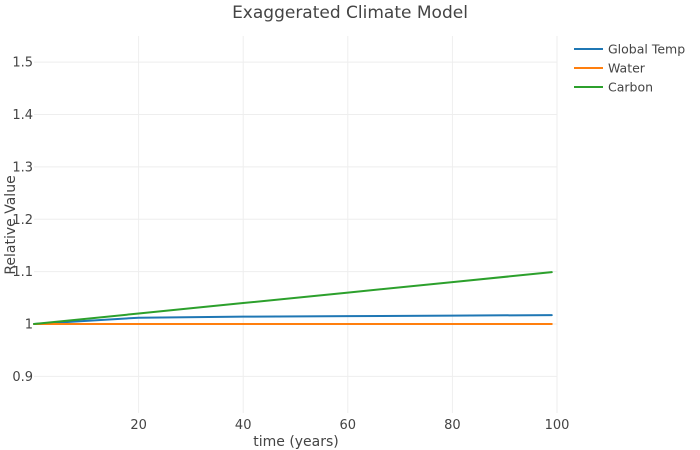 The height and width of the screenshot is (450, 700). I want to click on x-tick-label: 60, so click(348, 425).